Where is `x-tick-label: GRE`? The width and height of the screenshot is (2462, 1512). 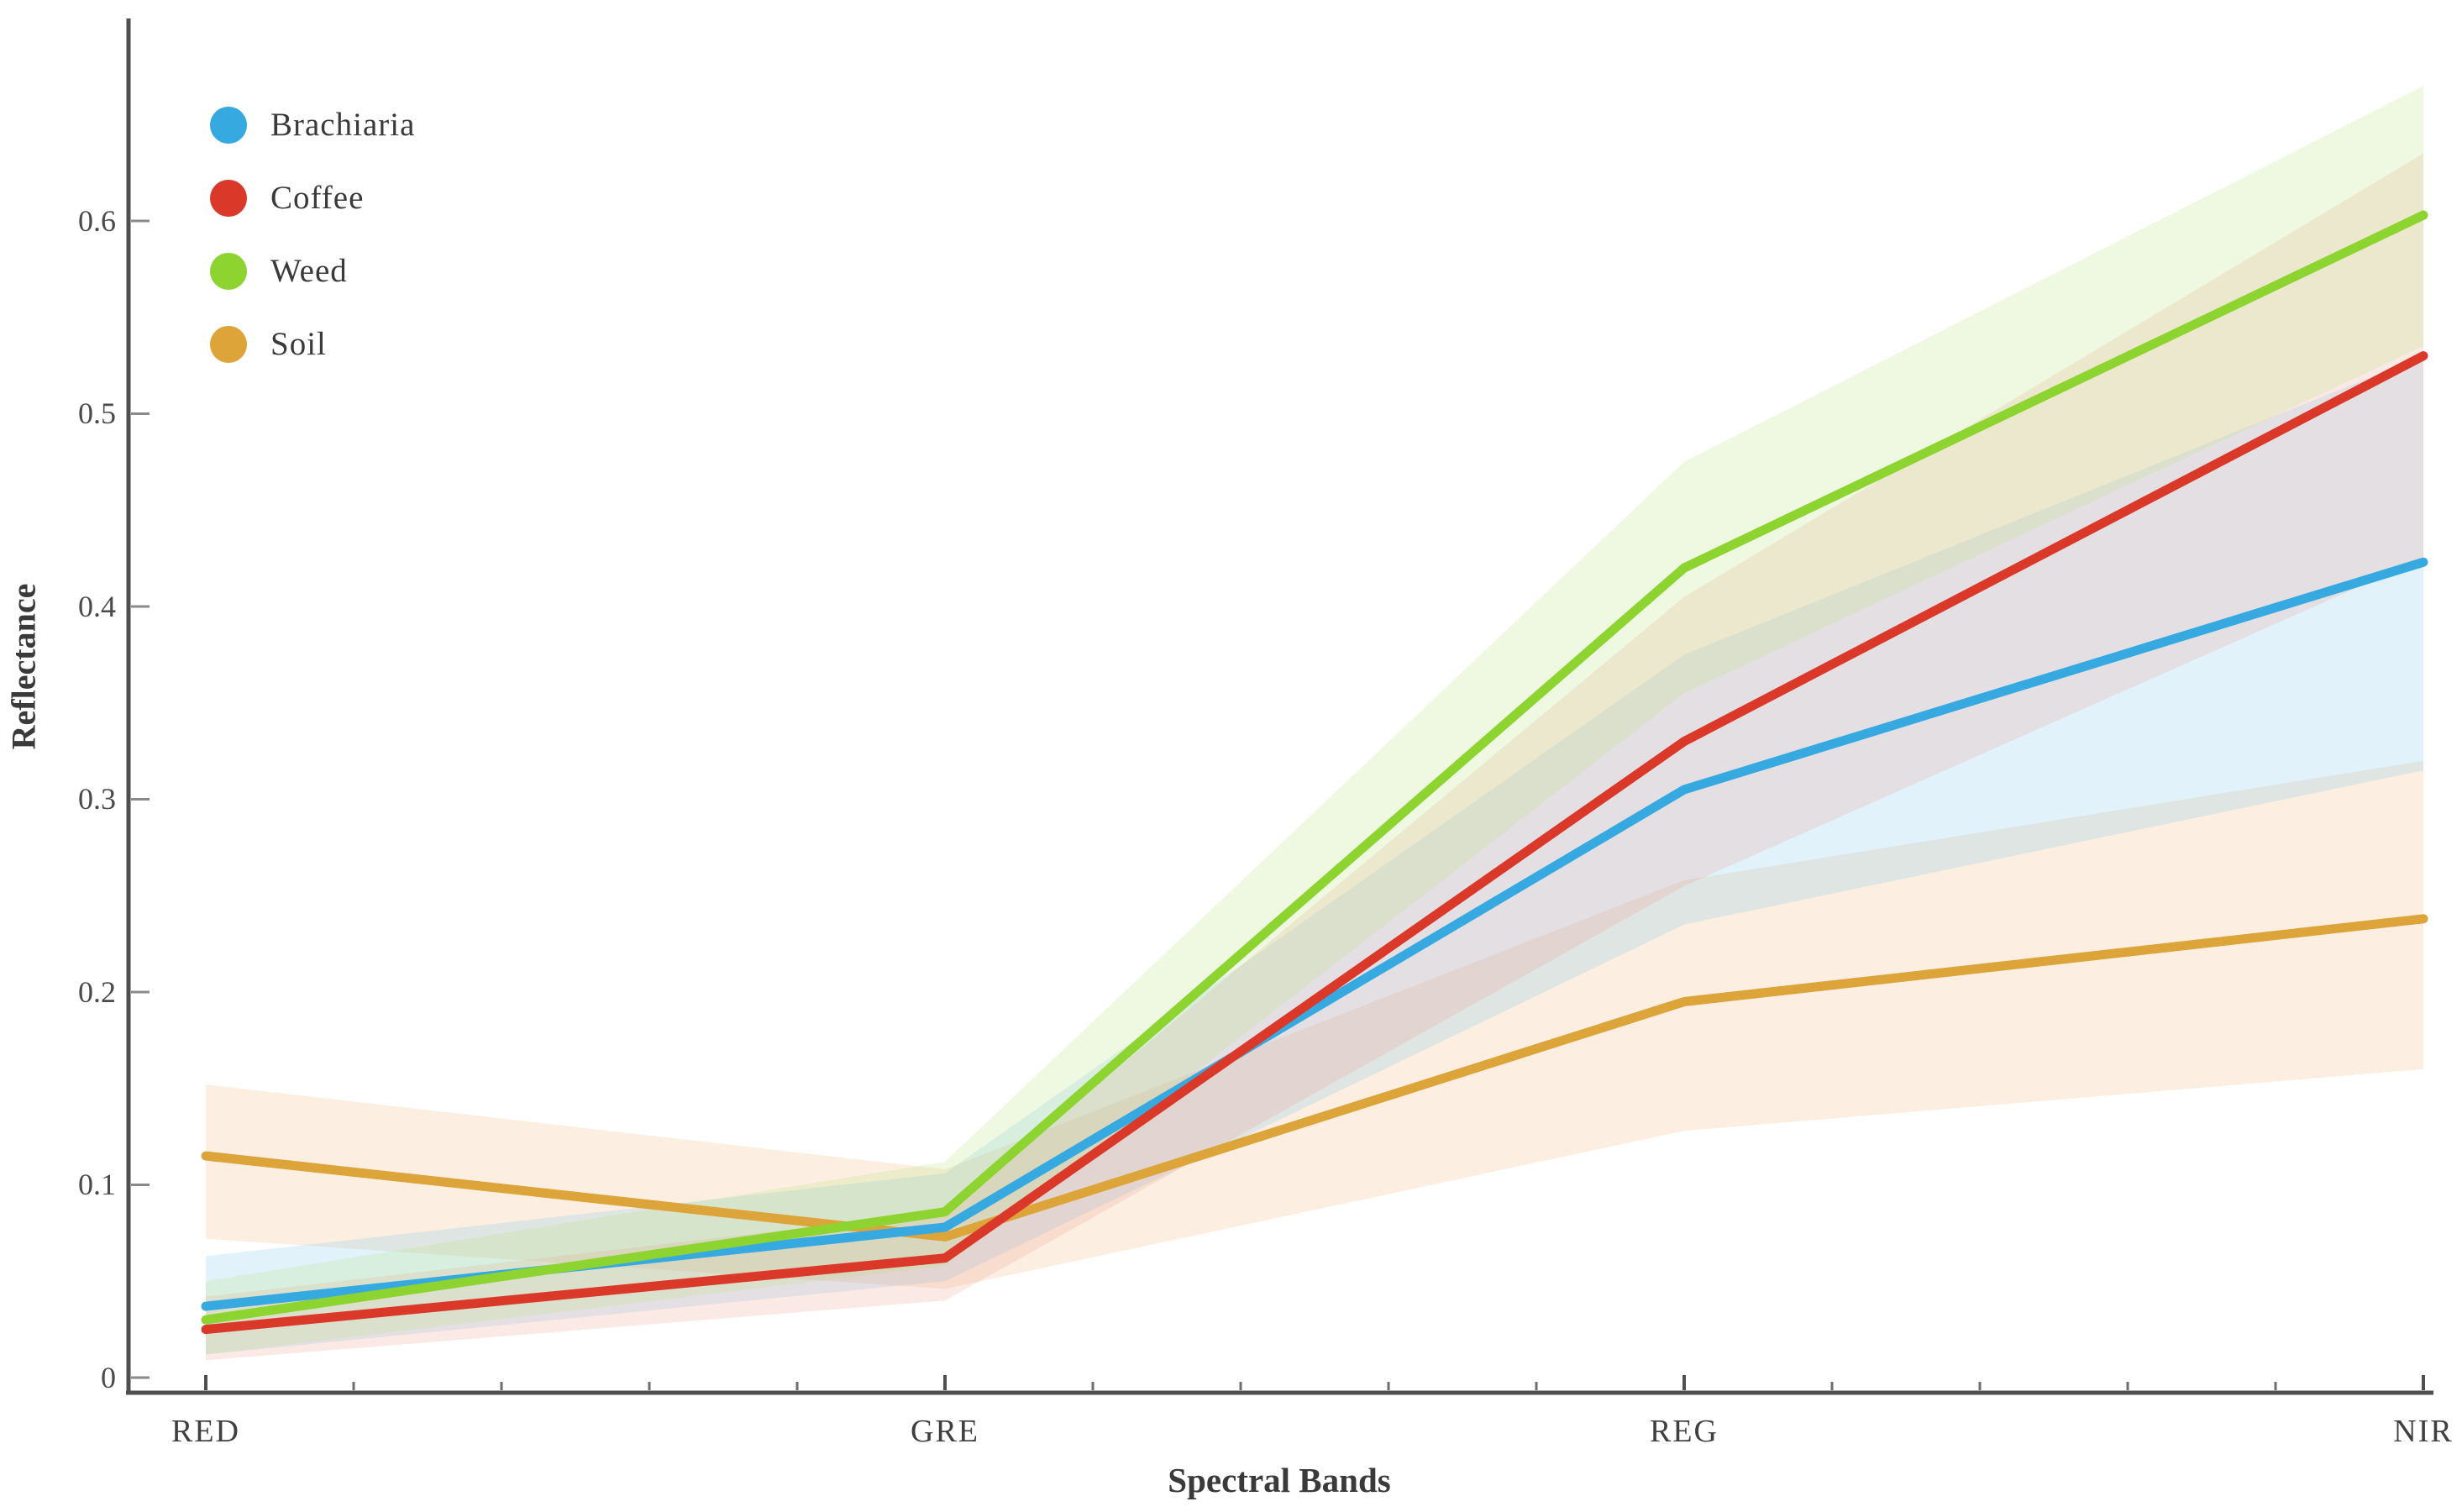 x-tick-label: GRE is located at coordinates (945, 1431).